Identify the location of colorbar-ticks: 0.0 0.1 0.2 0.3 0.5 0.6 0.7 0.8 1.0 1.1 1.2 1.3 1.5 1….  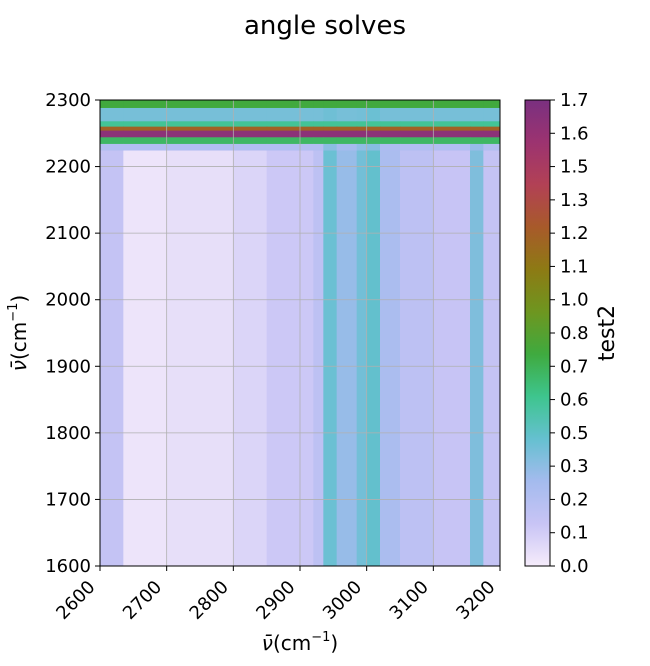
(569, 333).